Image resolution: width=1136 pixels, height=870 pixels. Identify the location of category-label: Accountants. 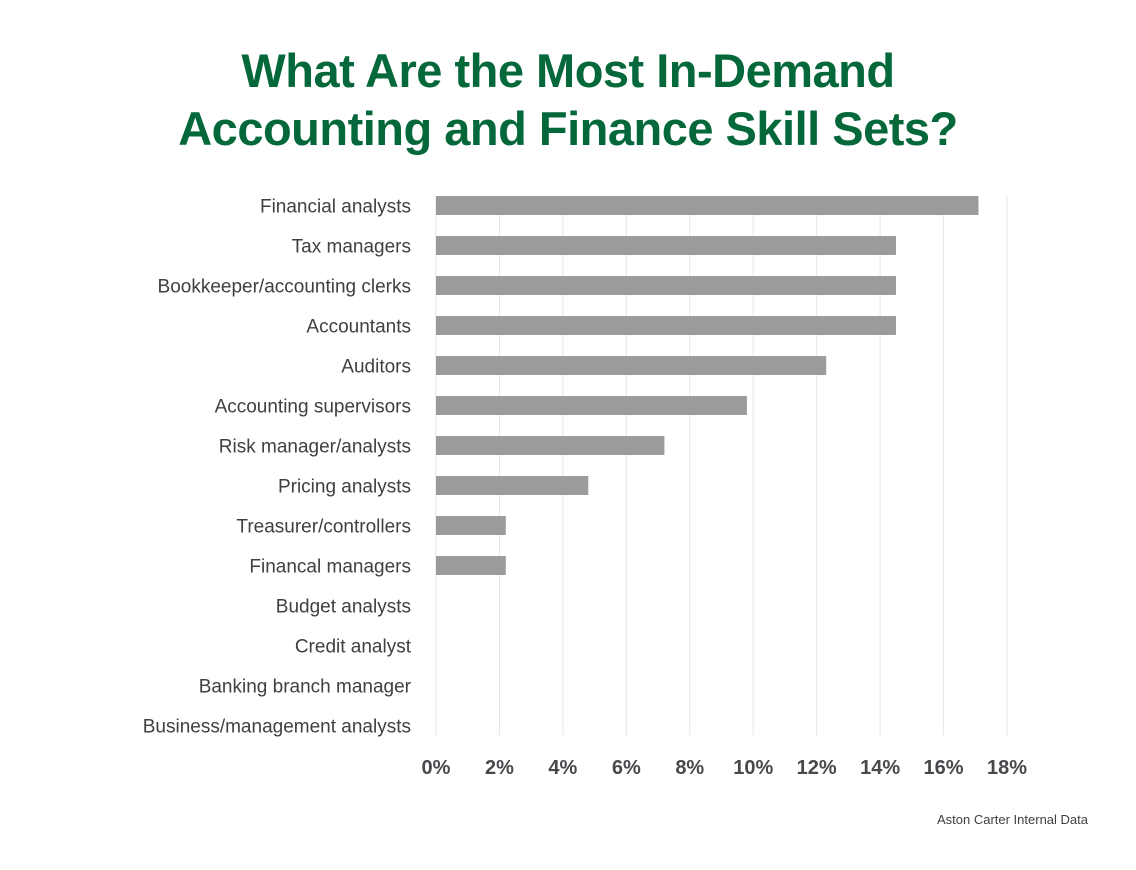
(358, 327).